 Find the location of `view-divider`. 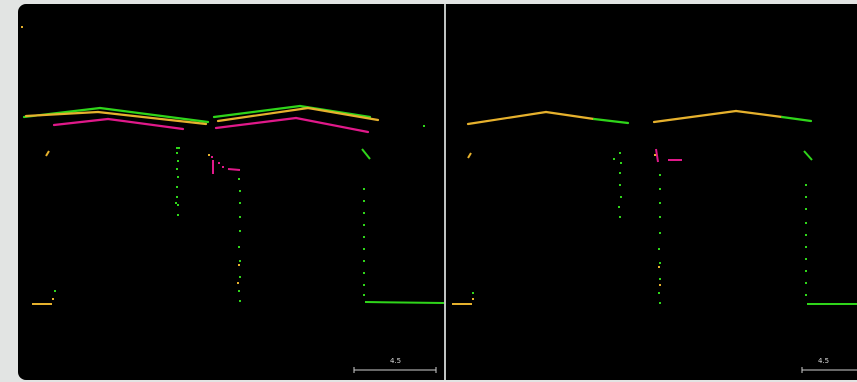

view-divider is located at coordinates (445, 192).